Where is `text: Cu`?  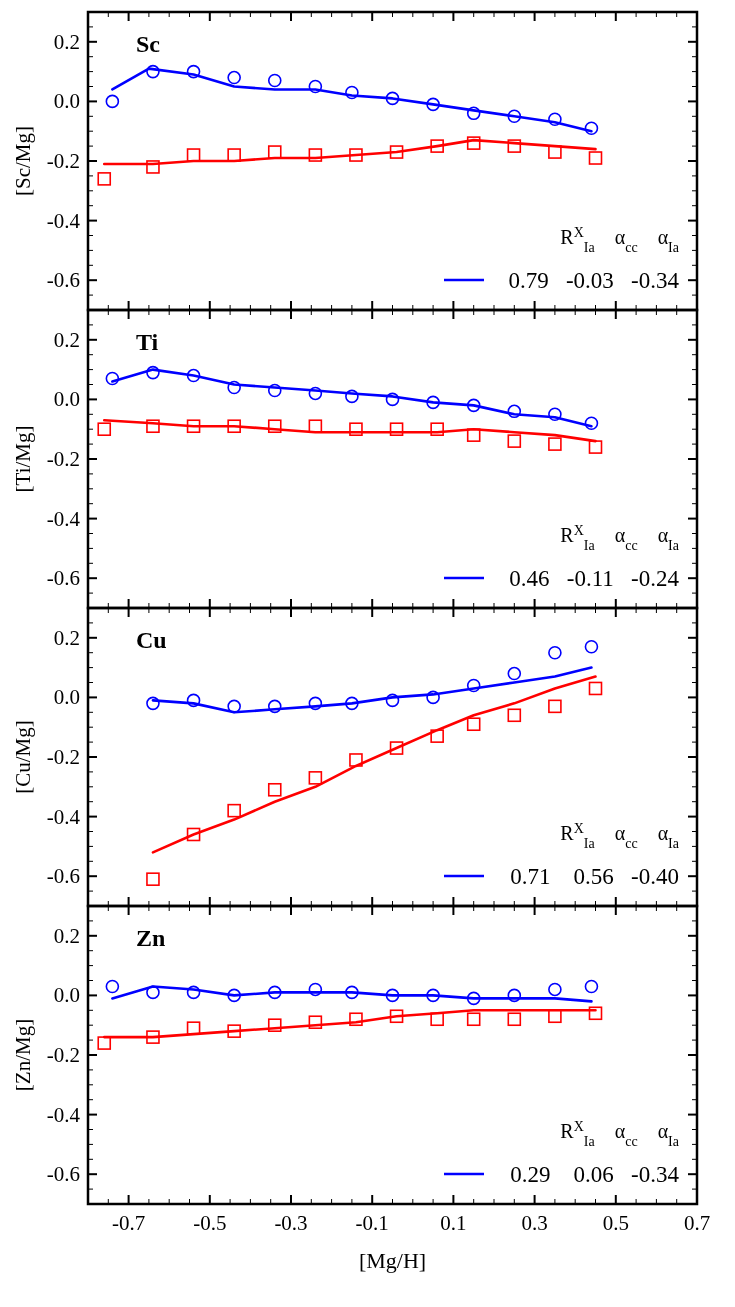
text: Cu is located at coordinates (151, 640).